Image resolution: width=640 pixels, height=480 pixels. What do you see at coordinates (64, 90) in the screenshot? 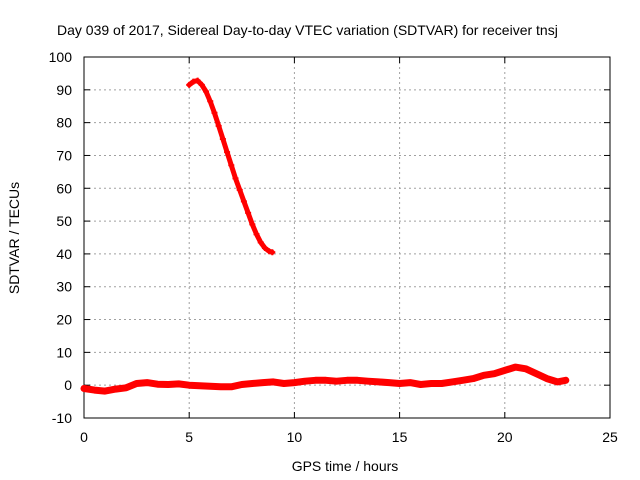
I see `y-tick-label: 90` at bounding box center [64, 90].